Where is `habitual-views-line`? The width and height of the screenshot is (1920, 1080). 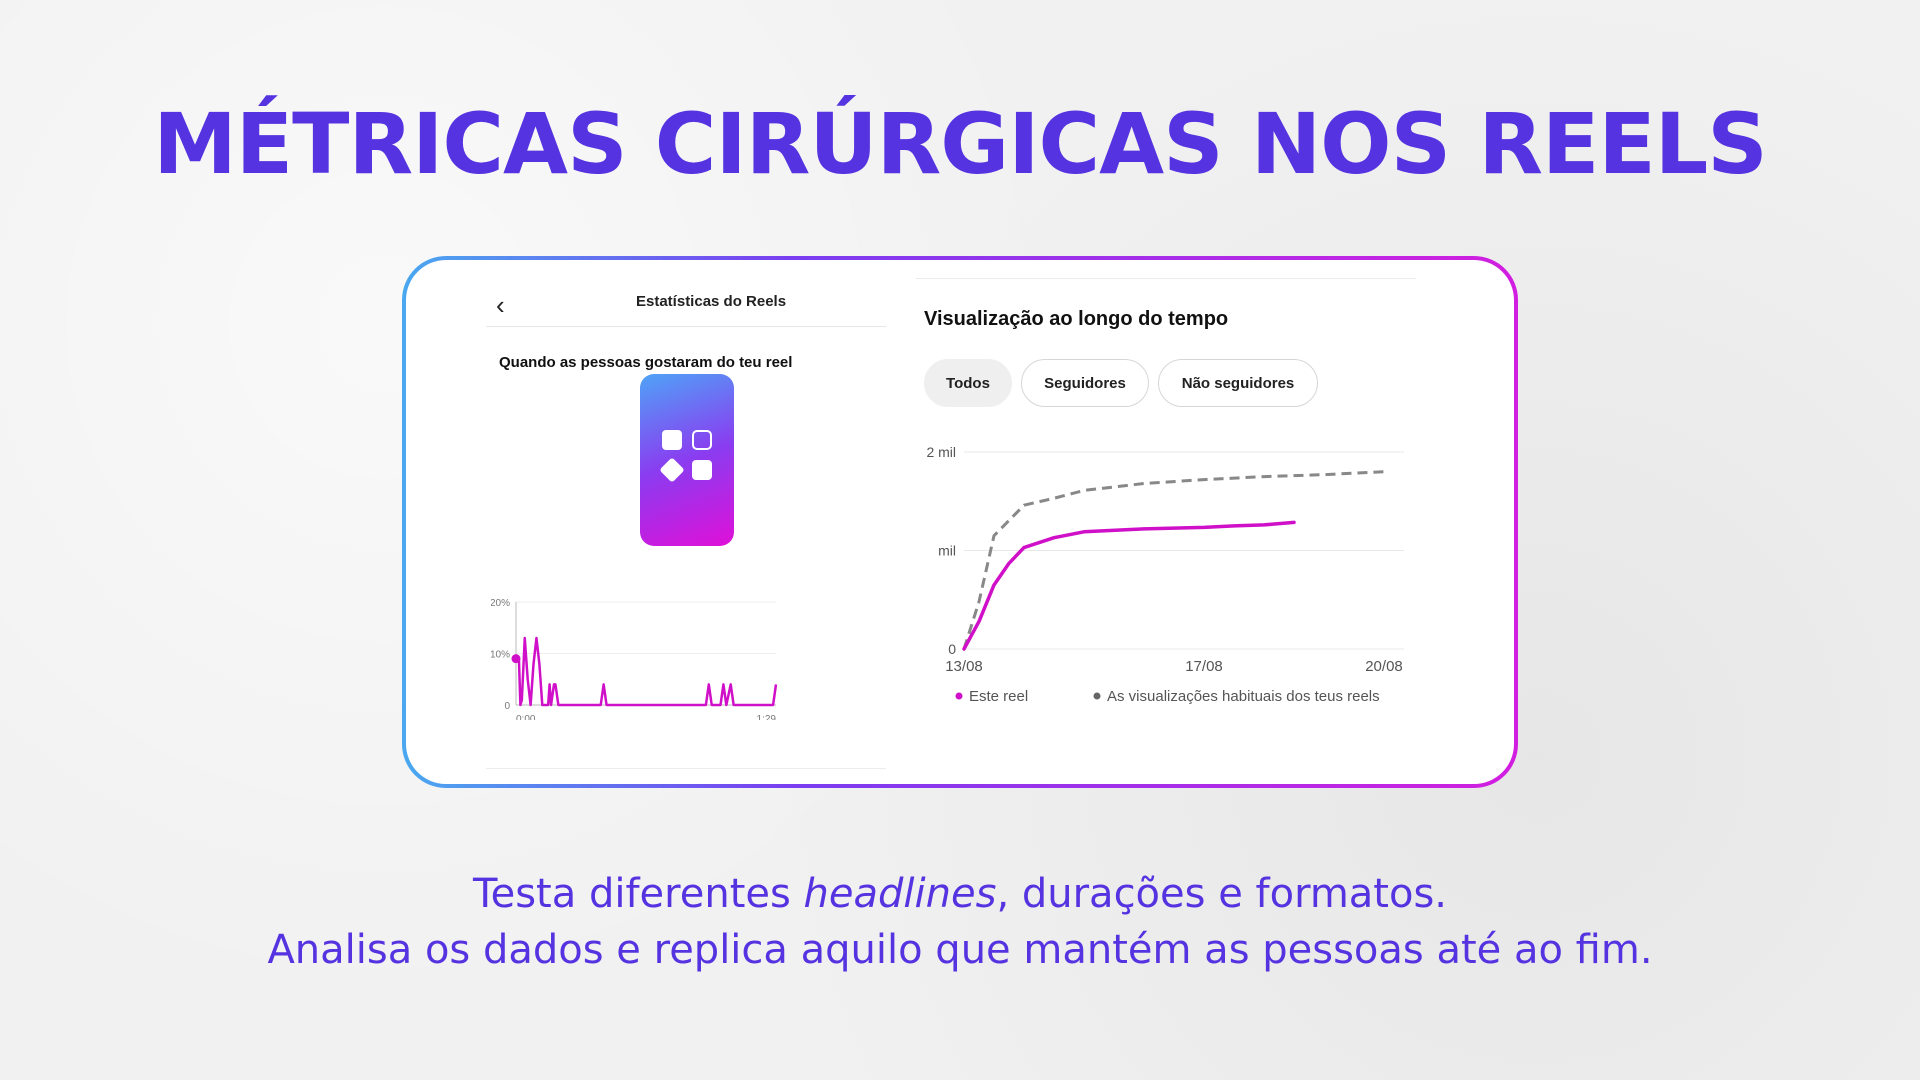 habitual-views-line is located at coordinates (1173, 560).